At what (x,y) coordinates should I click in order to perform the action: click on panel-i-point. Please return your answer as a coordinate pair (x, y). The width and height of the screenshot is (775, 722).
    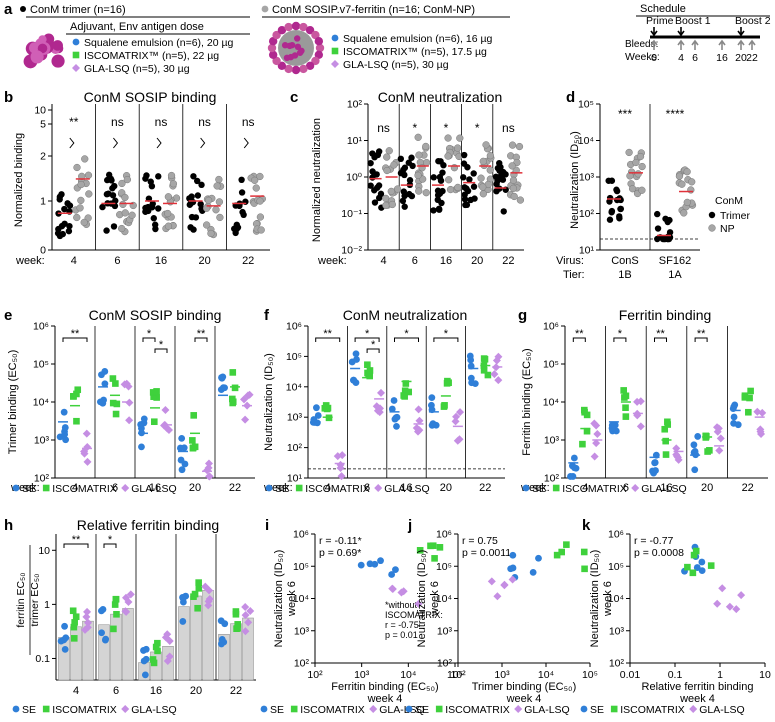
    Looking at the image, I should click on (430, 546).